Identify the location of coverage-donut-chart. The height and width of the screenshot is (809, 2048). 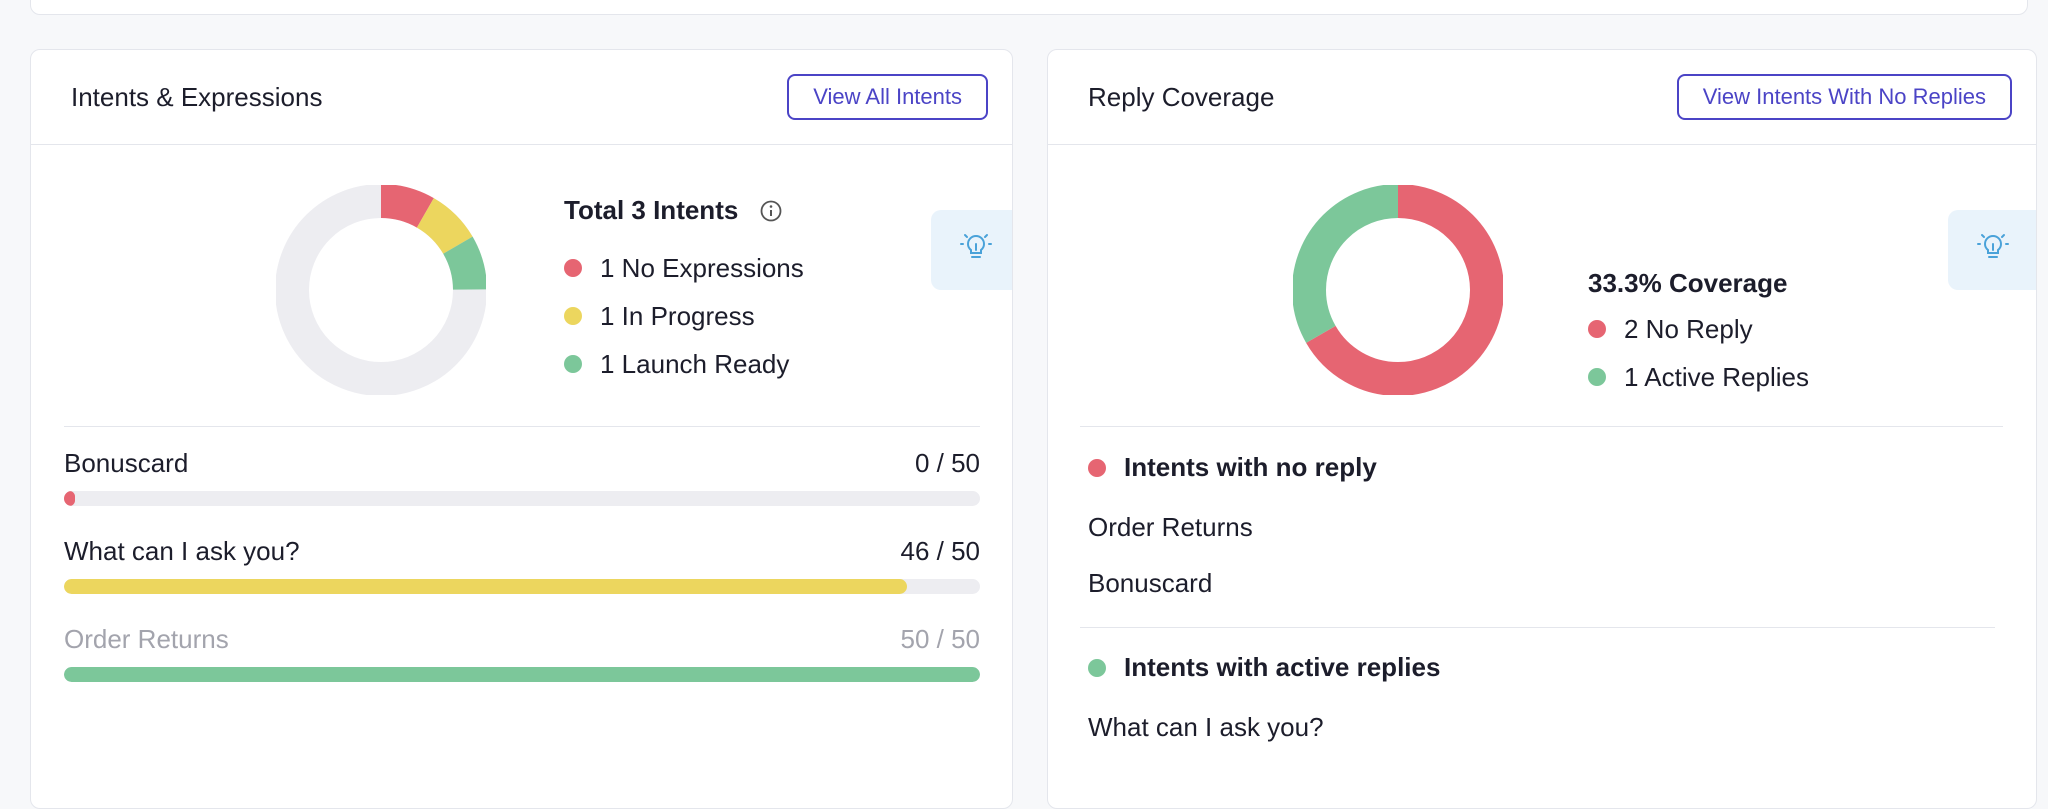
(1398, 292).